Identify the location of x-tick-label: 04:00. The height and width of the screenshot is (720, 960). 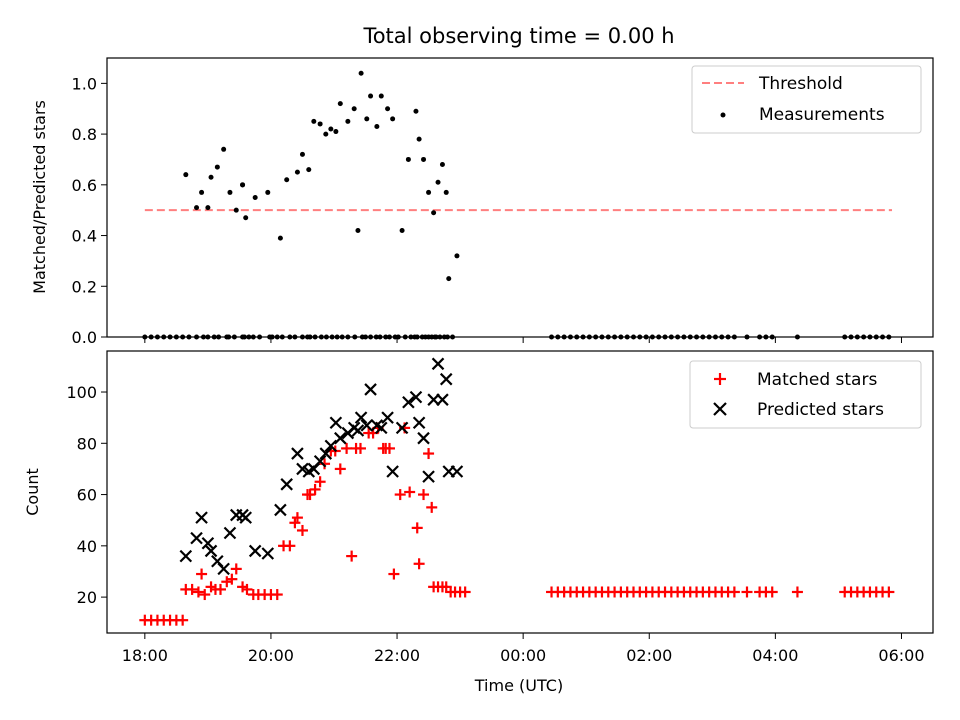
(775, 655).